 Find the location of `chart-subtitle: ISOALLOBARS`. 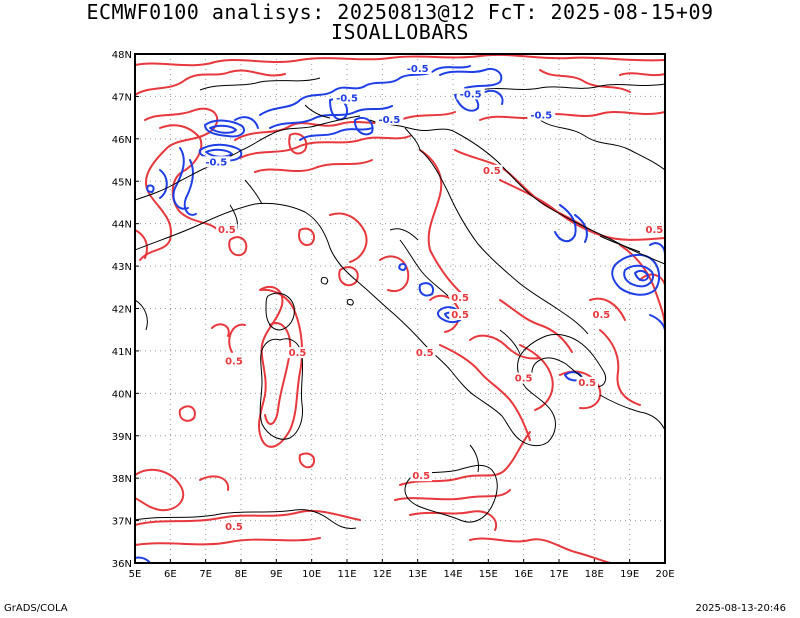

chart-subtitle: ISOALLOBARS is located at coordinates (400, 32).